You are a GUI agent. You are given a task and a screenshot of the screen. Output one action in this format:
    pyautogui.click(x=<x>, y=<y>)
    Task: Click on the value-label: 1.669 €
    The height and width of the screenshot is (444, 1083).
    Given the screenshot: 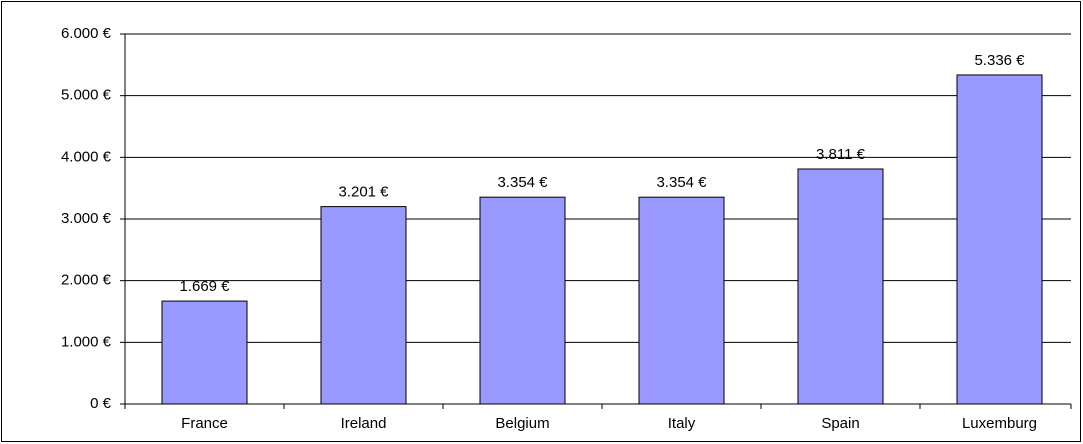 What is the action you would take?
    pyautogui.click(x=204, y=286)
    